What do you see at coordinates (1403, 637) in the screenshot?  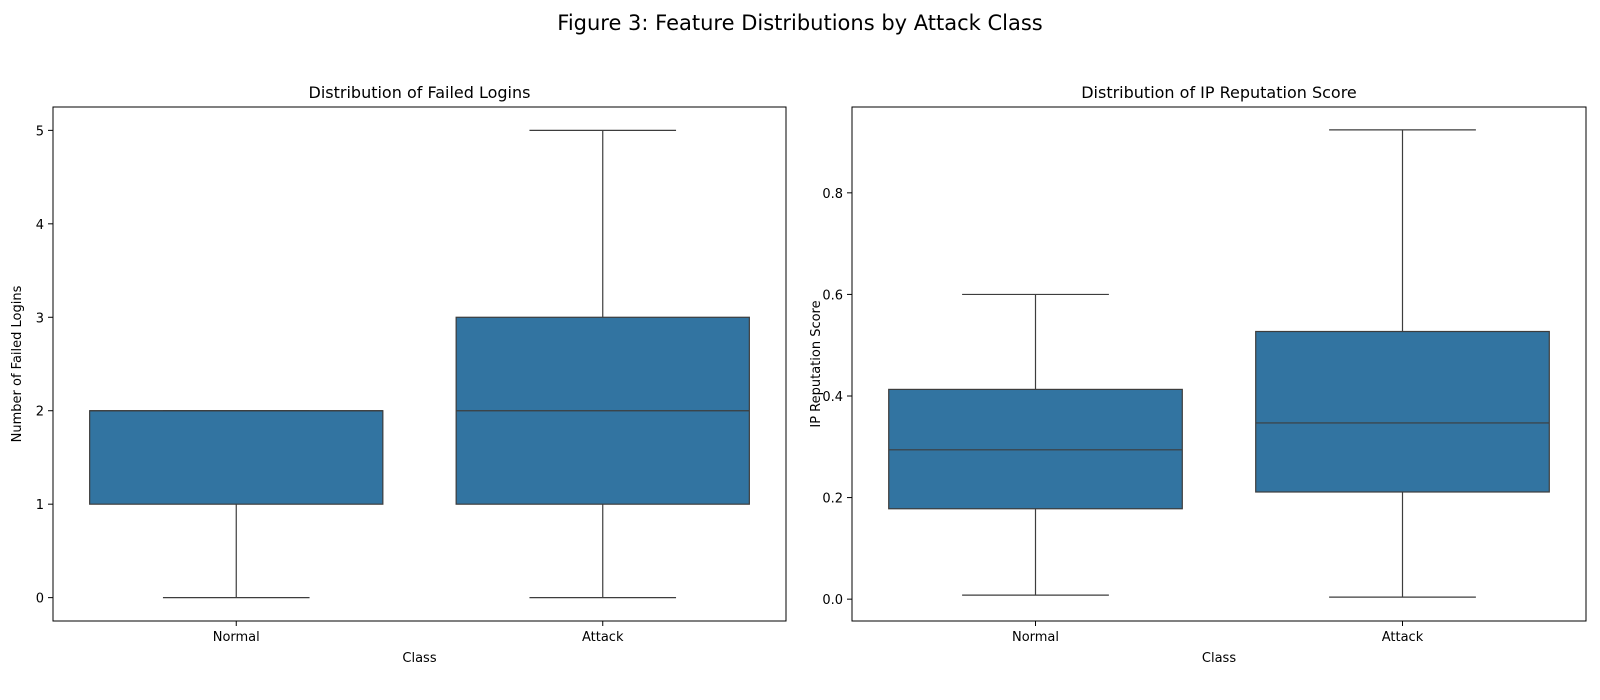 I see `ip-reputation-xtick-label-attack: Attack` at bounding box center [1403, 637].